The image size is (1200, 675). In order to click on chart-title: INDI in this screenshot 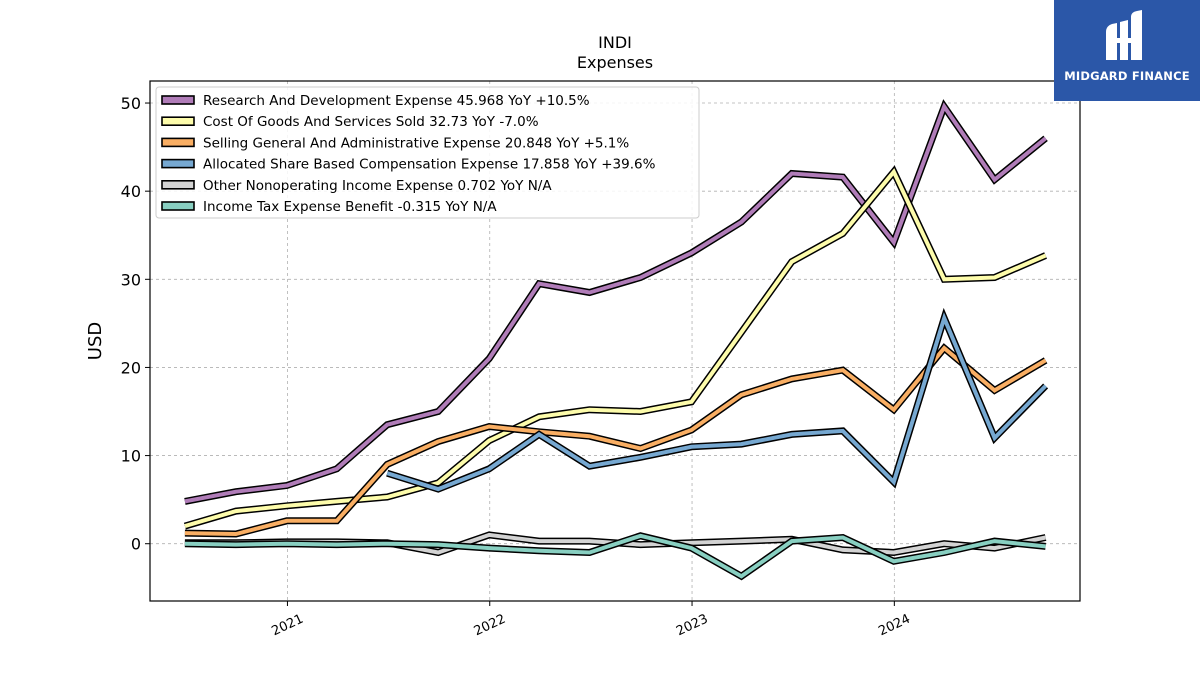, I will do `click(615, 42)`.